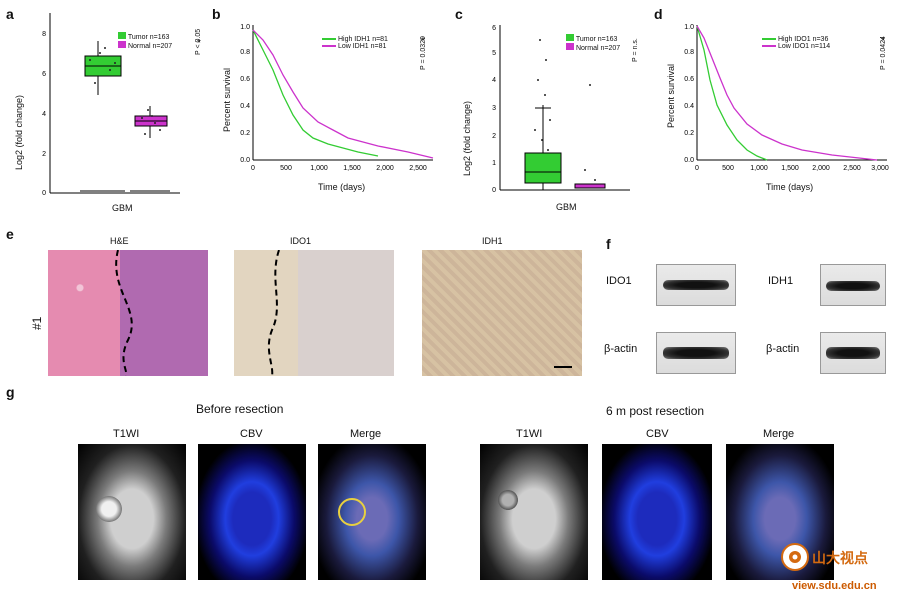 The height and width of the screenshot is (600, 900). What do you see at coordinates (689, 106) in the screenshot?
I see `panel-d-ytick: 0.4` at bounding box center [689, 106].